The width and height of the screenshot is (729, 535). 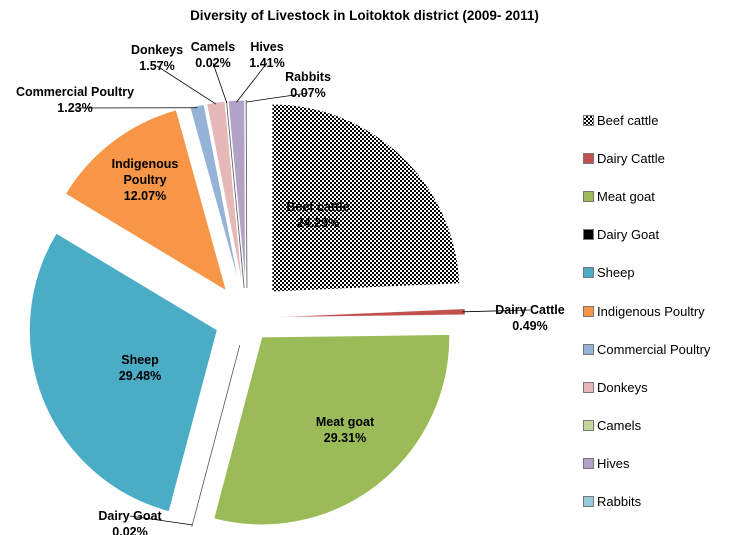 I want to click on data-label-name: Donkeys, so click(x=157, y=50).